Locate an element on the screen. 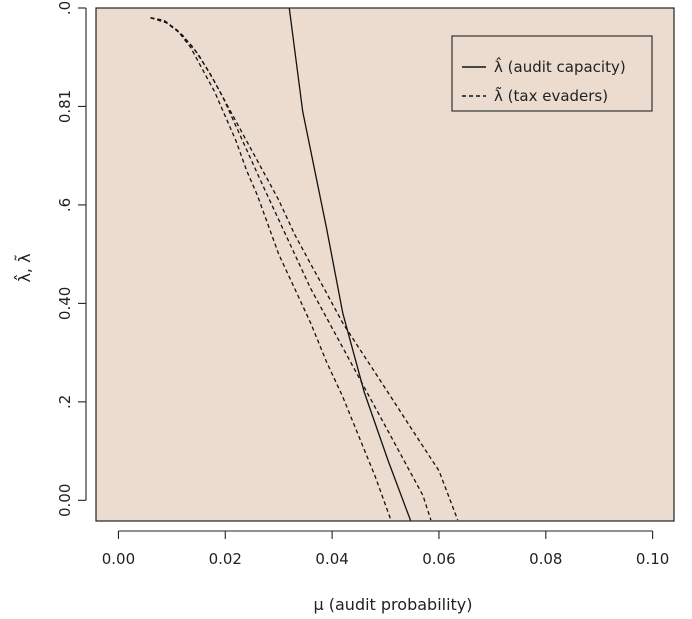 This screenshot has width=692, height=619. series-line-audit-capacity is located at coordinates (350, 264).